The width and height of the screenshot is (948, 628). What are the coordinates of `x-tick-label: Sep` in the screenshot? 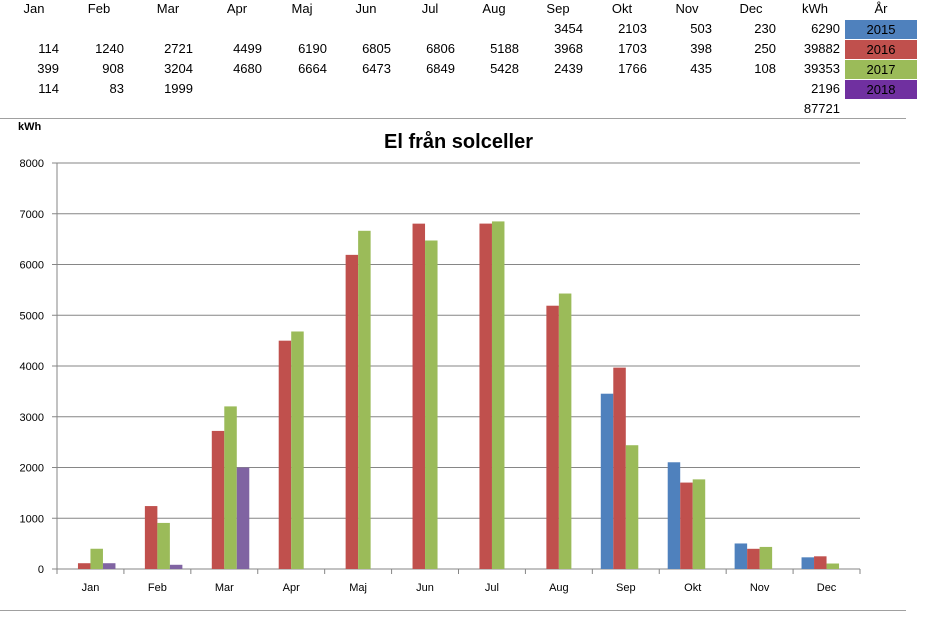 It's located at (626, 588).